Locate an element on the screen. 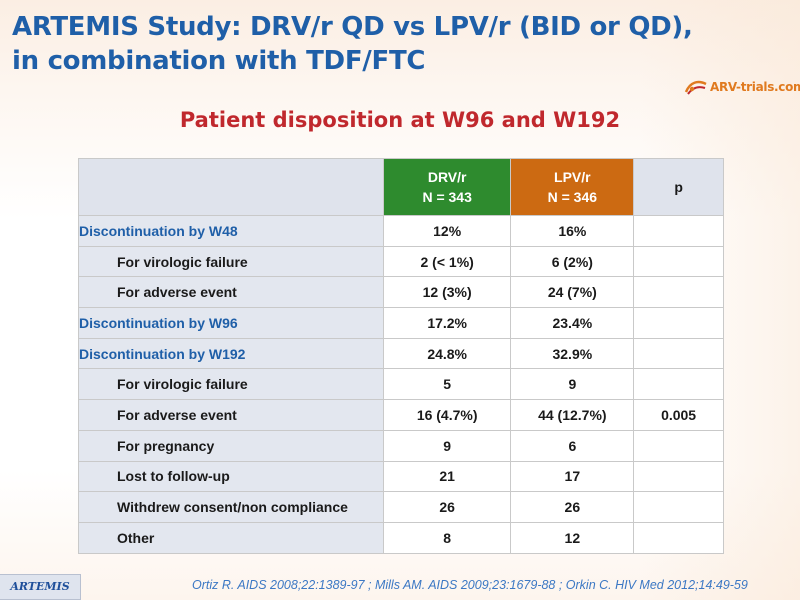  drv-value: 26 is located at coordinates (447, 507).